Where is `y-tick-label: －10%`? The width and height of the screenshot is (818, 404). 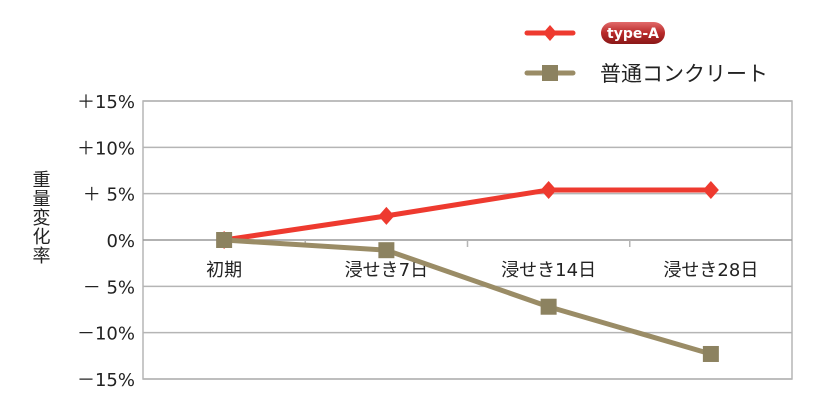
y-tick-label: －10% is located at coordinates (106, 334).